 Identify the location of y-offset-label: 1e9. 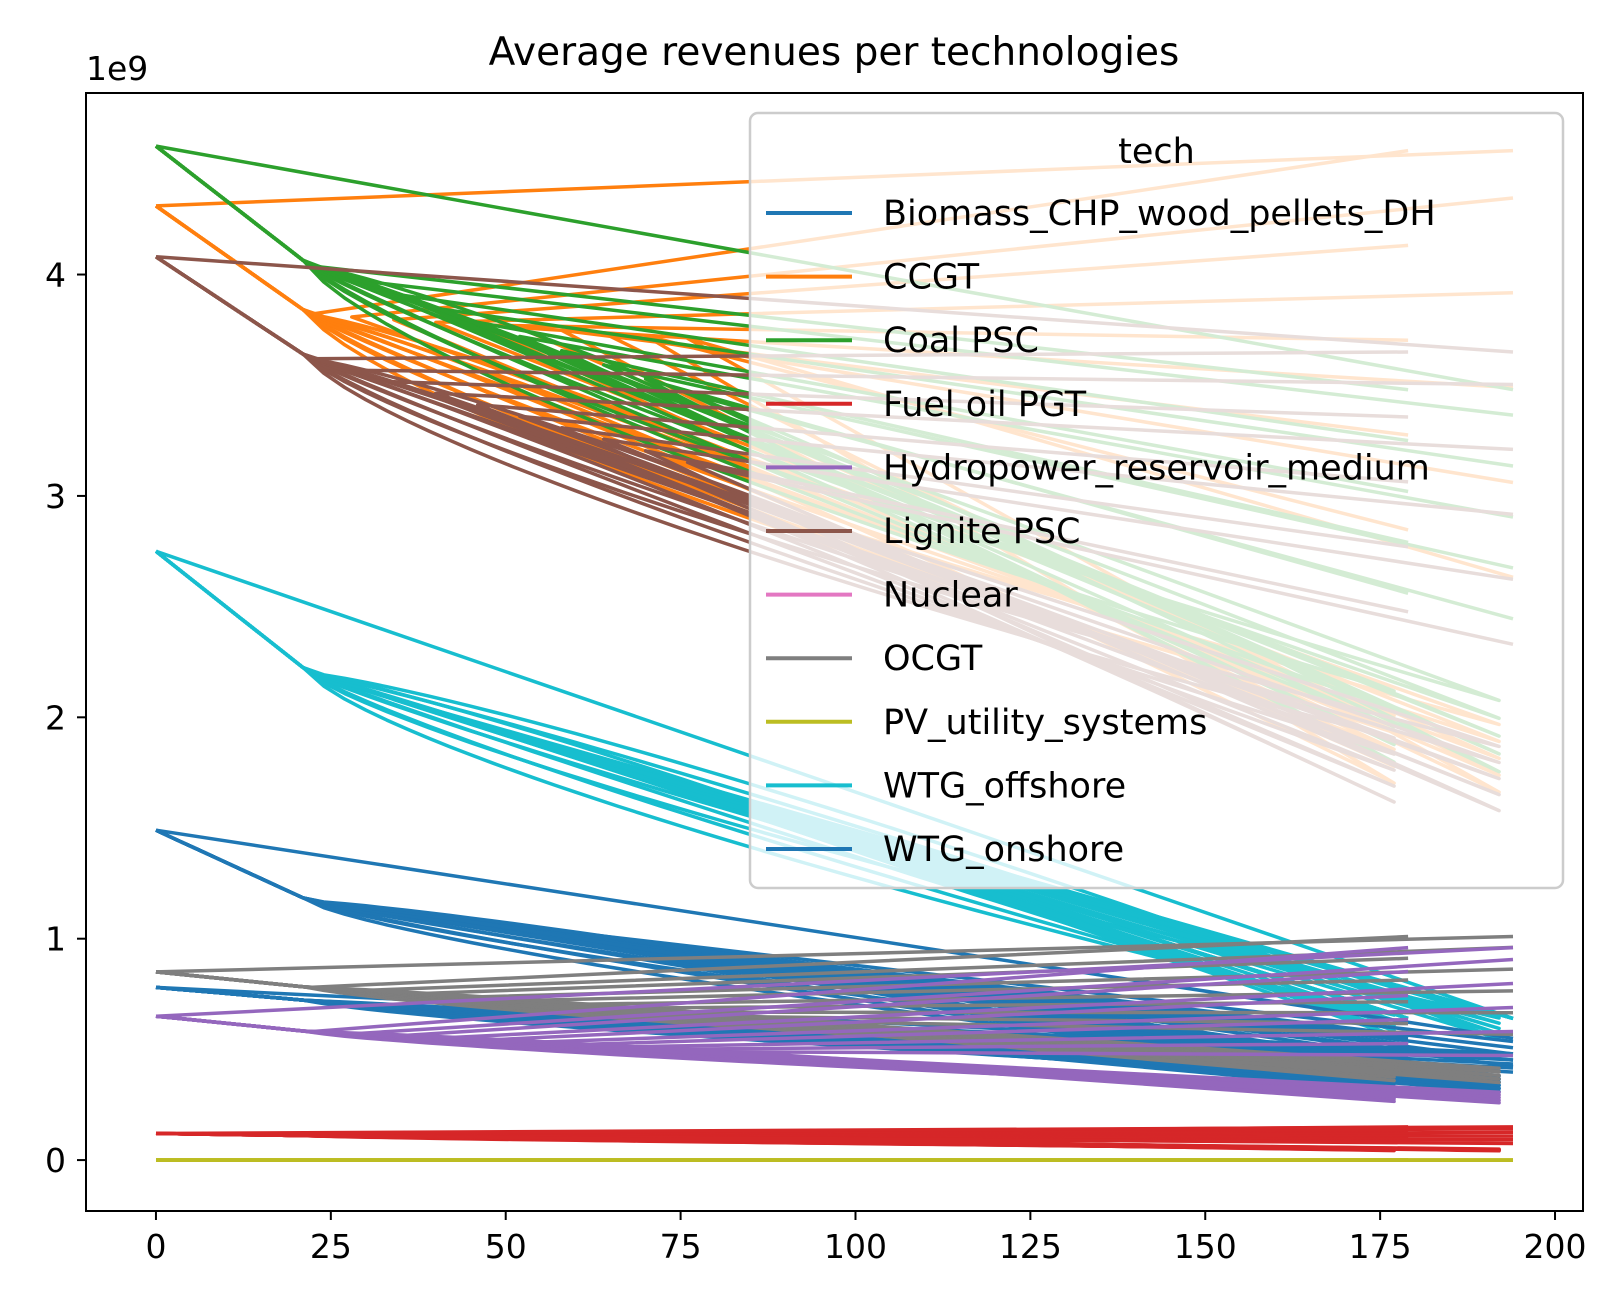
(117, 68).